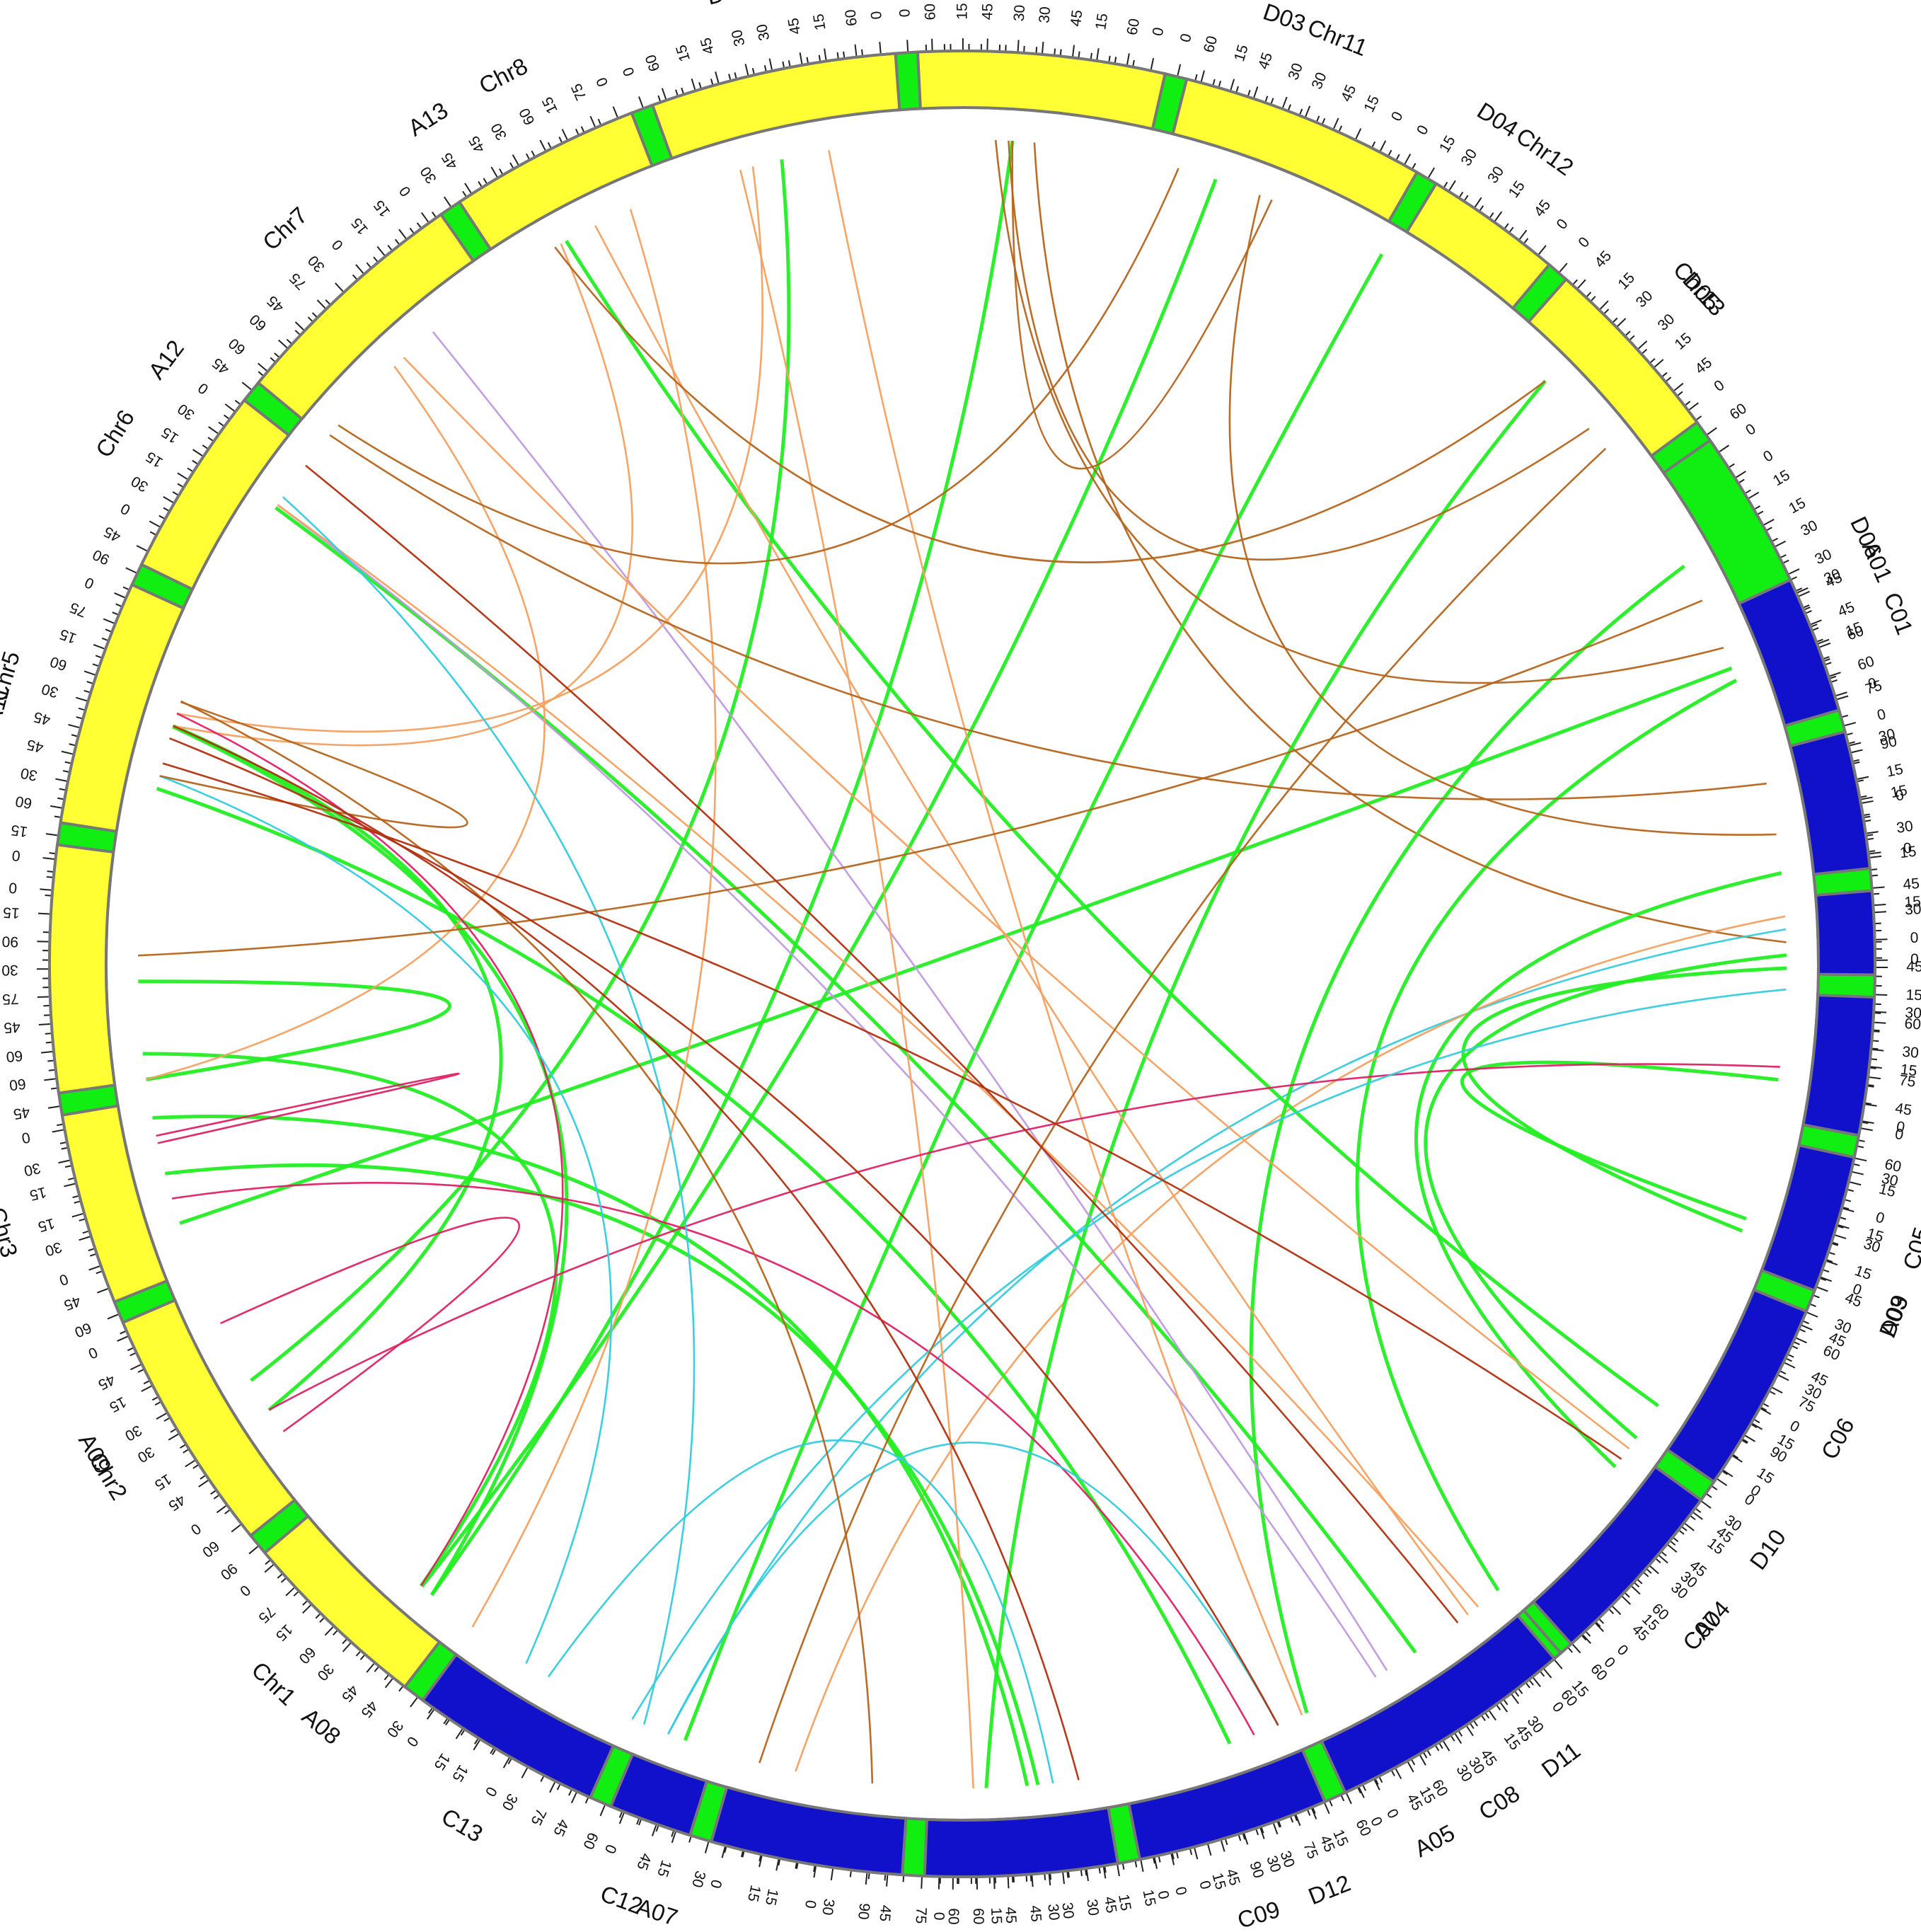  Describe the element at coordinates (1613, 368) in the screenshot. I see `chromosome-Chr13` at that location.